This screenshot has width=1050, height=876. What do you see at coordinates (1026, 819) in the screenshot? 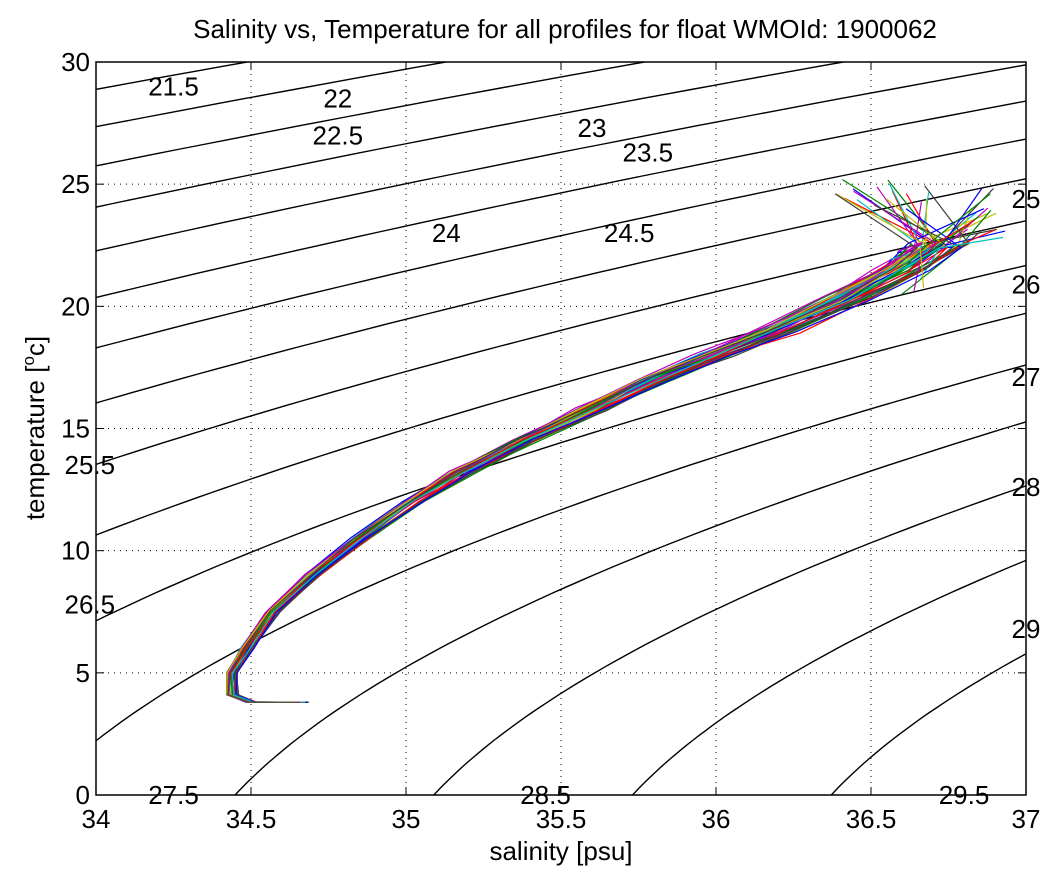
I see `x-tick-label: 37` at bounding box center [1026, 819].